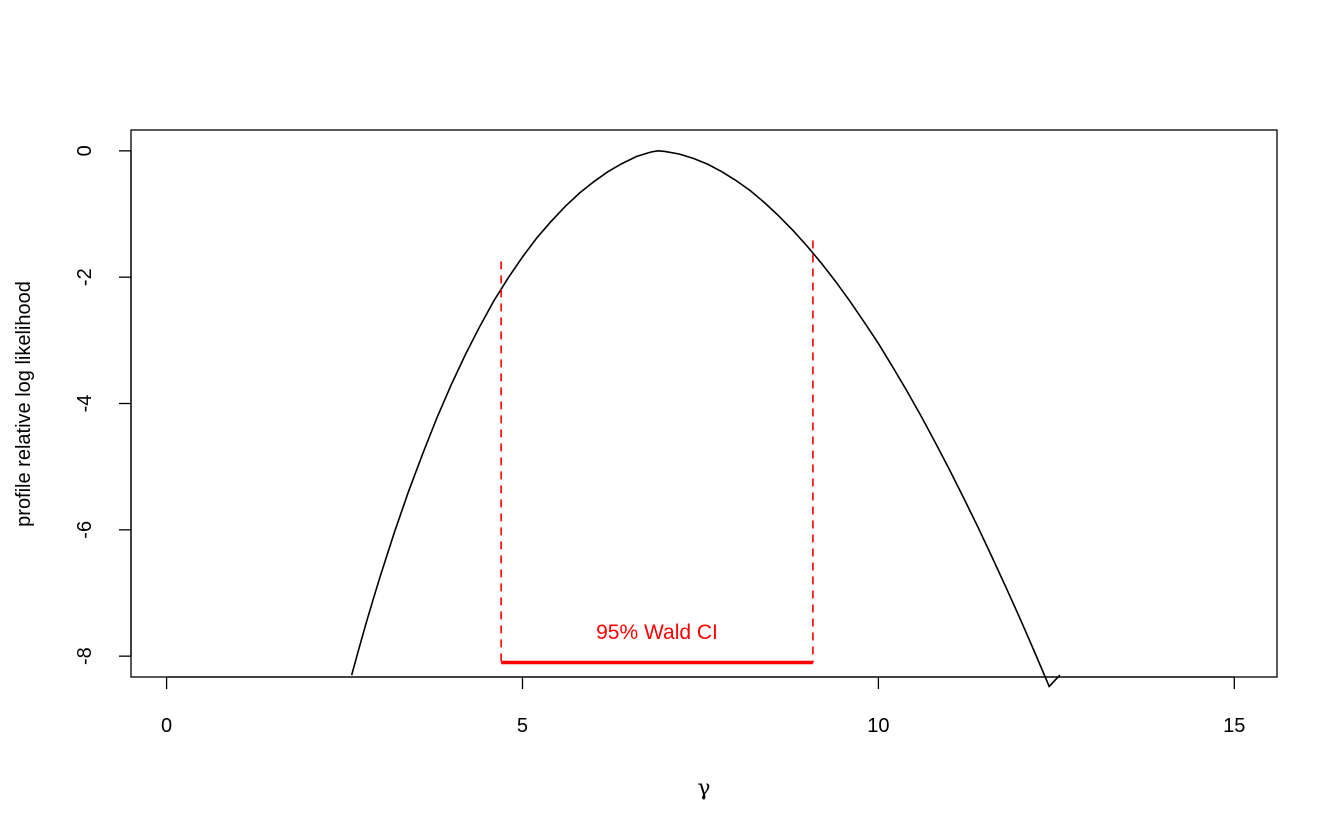 The width and height of the screenshot is (1344, 840). What do you see at coordinates (103, 405) in the screenshot?
I see `y-axis: 0 -2 -4 -6 -8` at bounding box center [103, 405].